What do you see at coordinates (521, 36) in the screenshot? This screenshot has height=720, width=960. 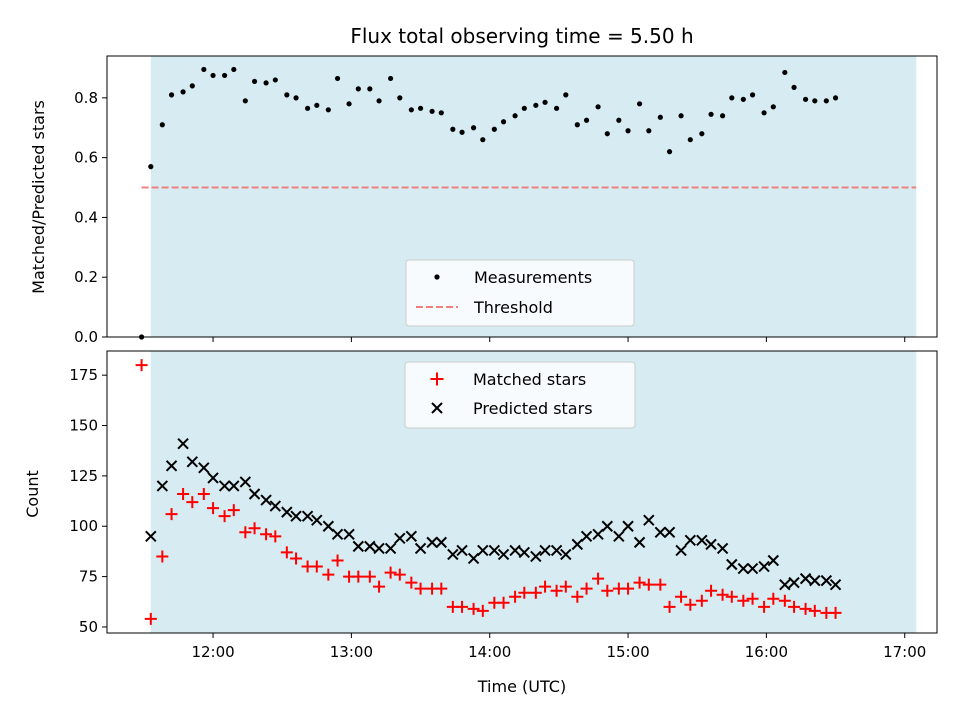 I see `chart-title: Flux total observing time = 5.50 h` at bounding box center [521, 36].